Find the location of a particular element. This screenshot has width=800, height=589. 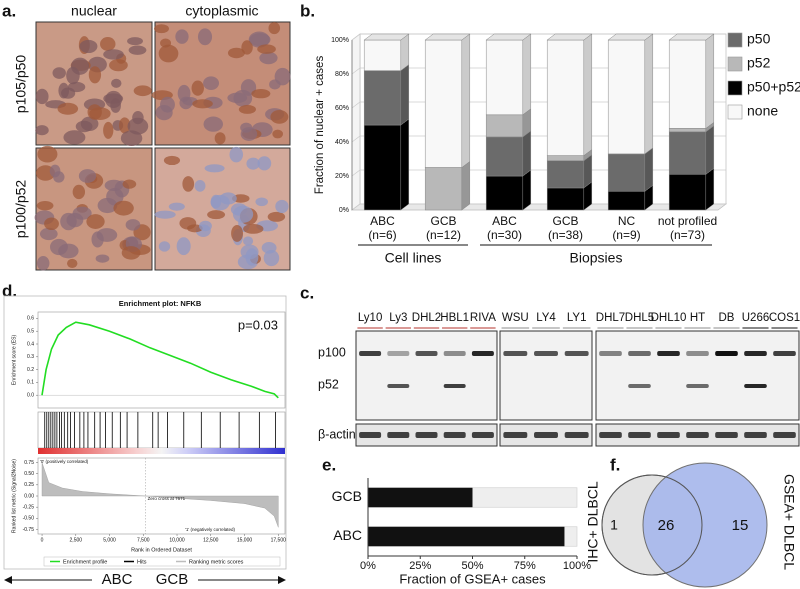

y-tick-label: -0.25 is located at coordinates (29, 508).